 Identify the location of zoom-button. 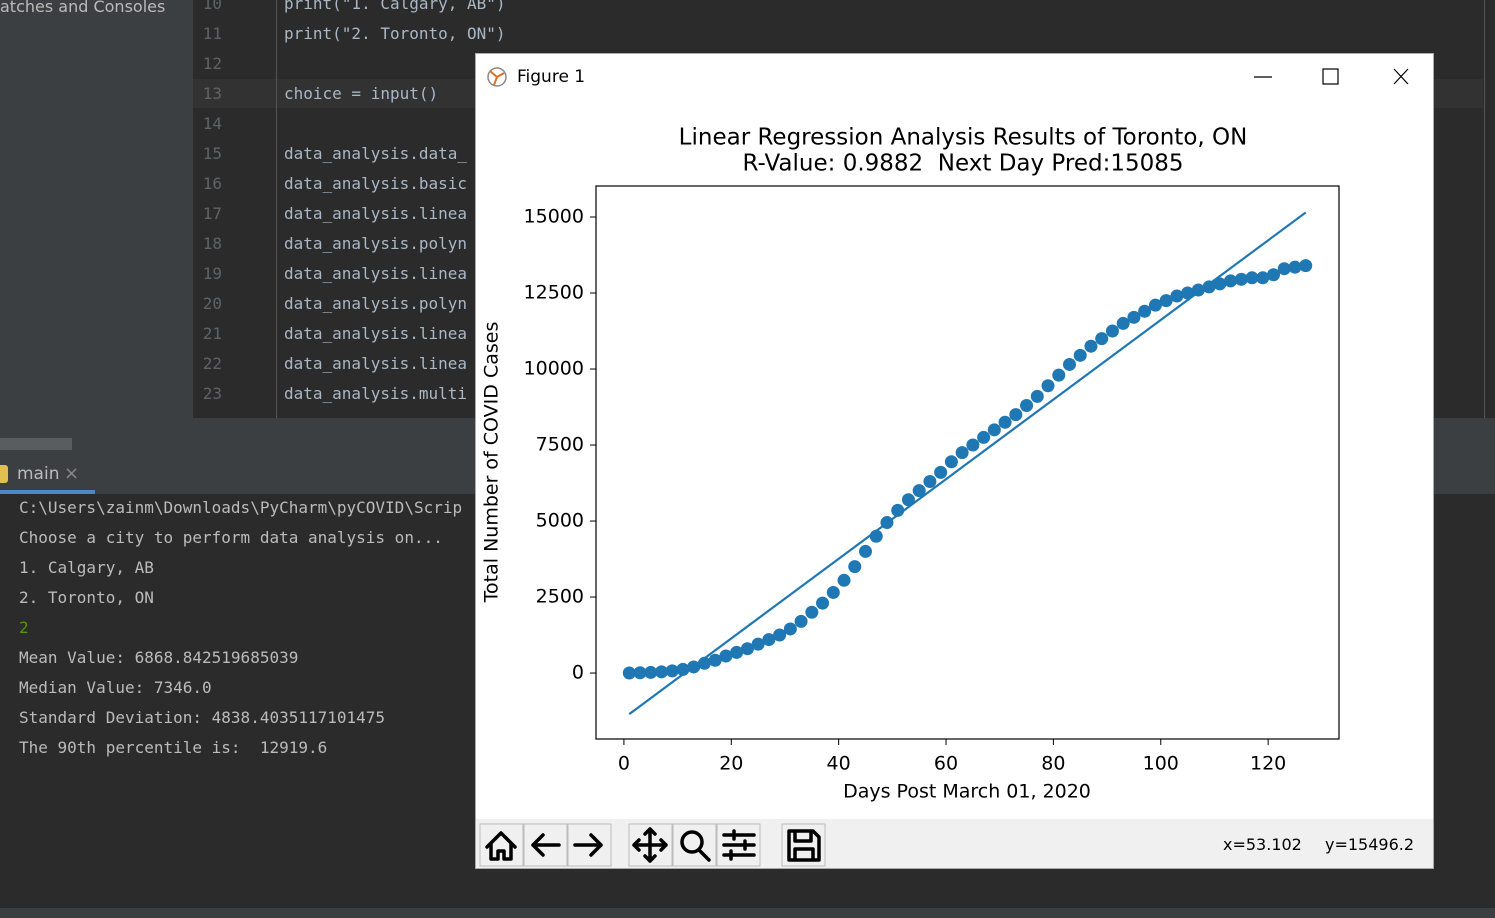
(694, 845).